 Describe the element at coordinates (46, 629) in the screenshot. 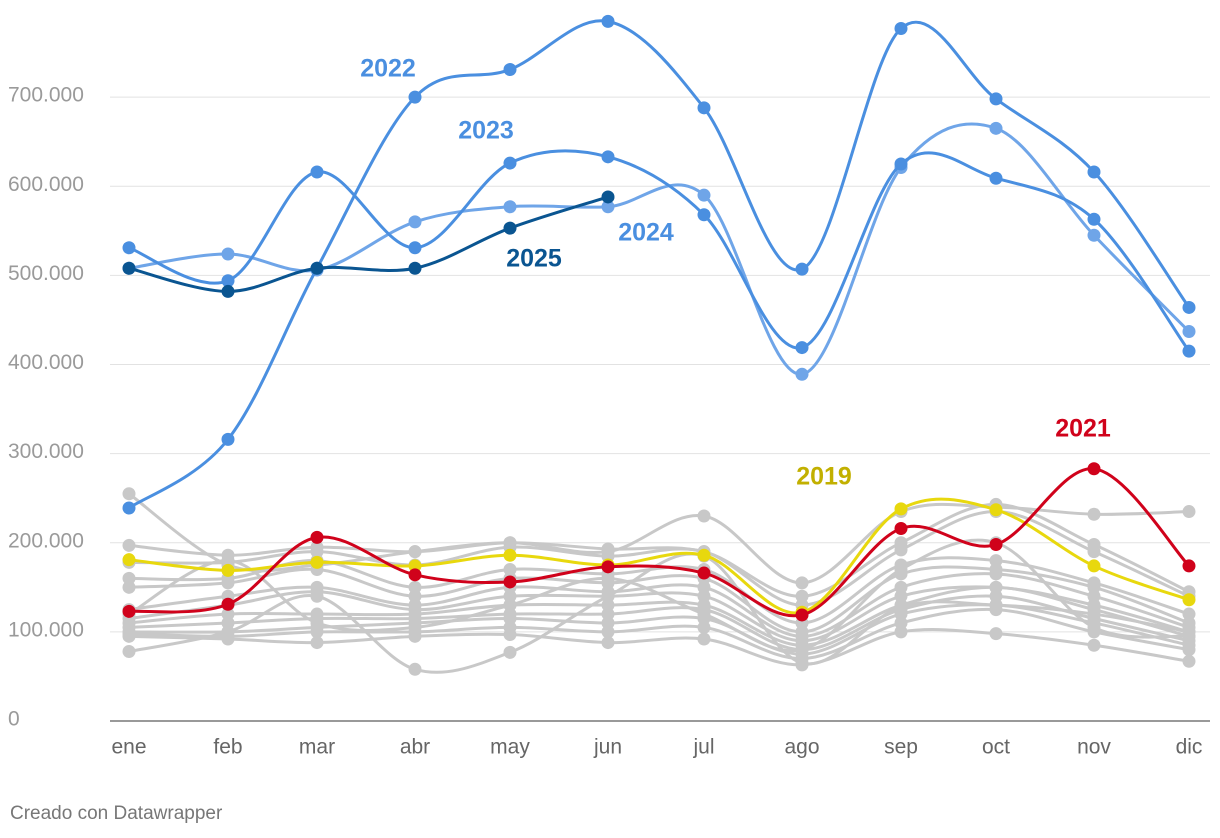

I see `y-tick-label: 100.000` at that location.